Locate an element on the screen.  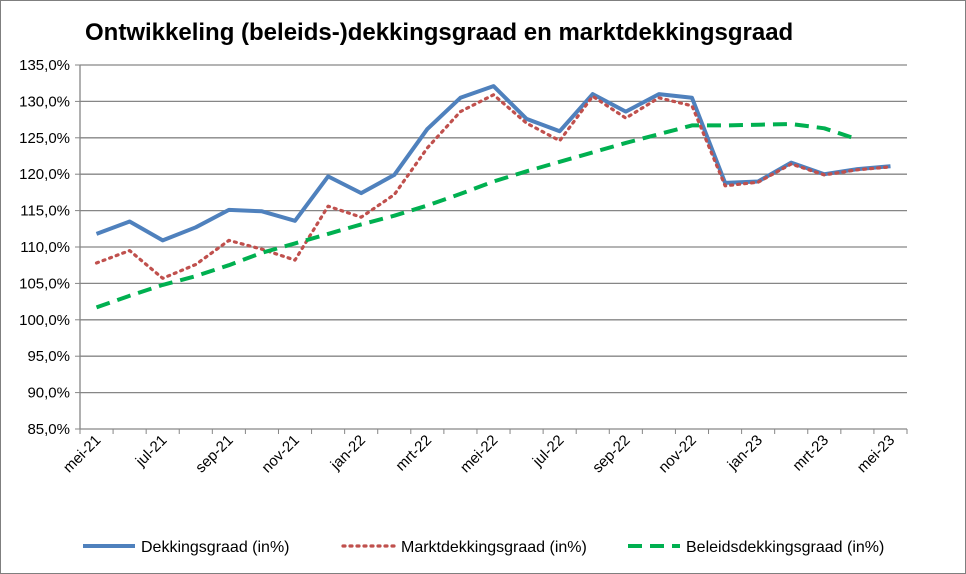
x-tick-label: mei-23 is located at coordinates (876, 454).